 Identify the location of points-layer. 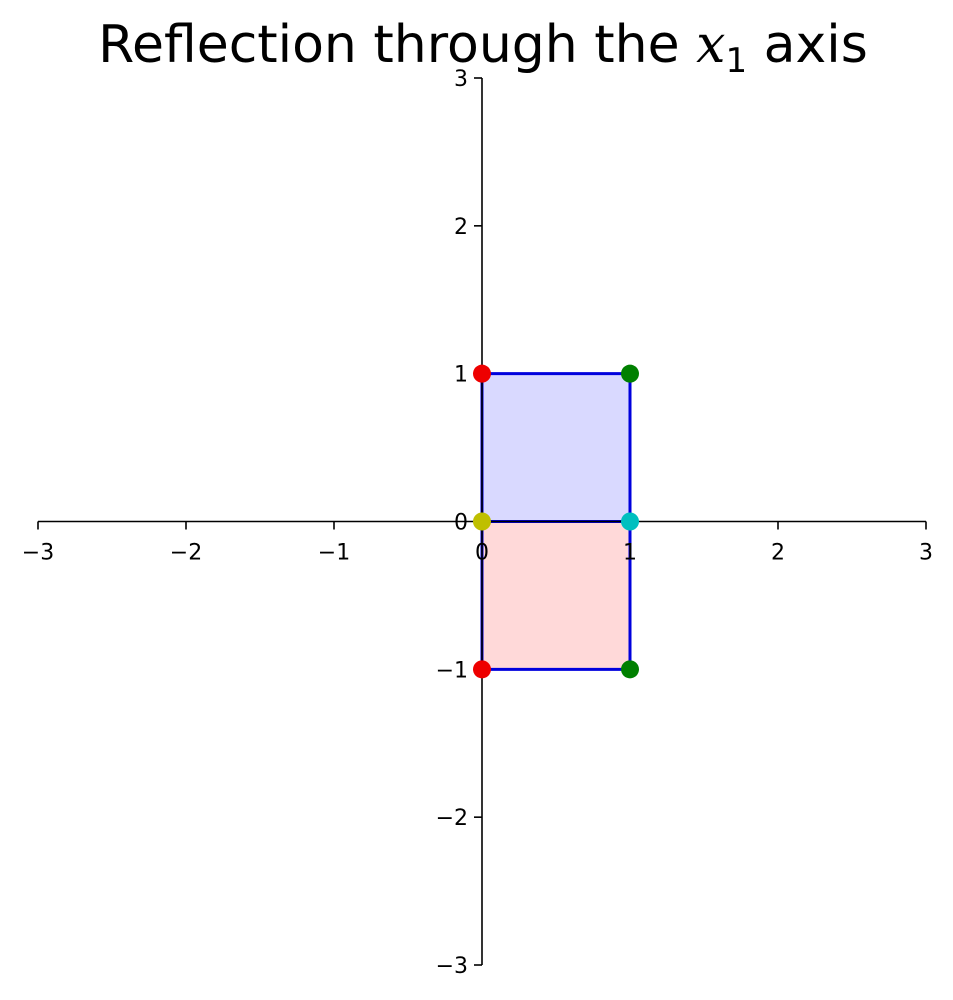
(556, 521).